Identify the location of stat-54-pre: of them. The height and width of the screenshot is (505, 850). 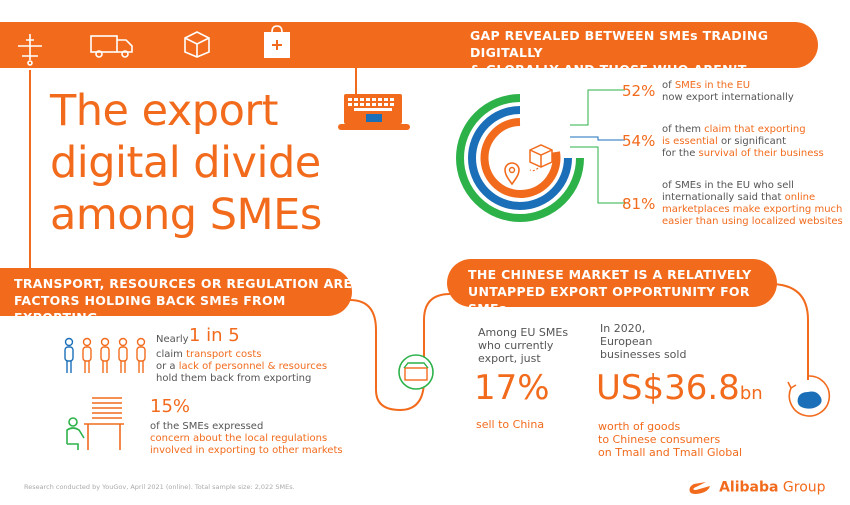
(683, 129).